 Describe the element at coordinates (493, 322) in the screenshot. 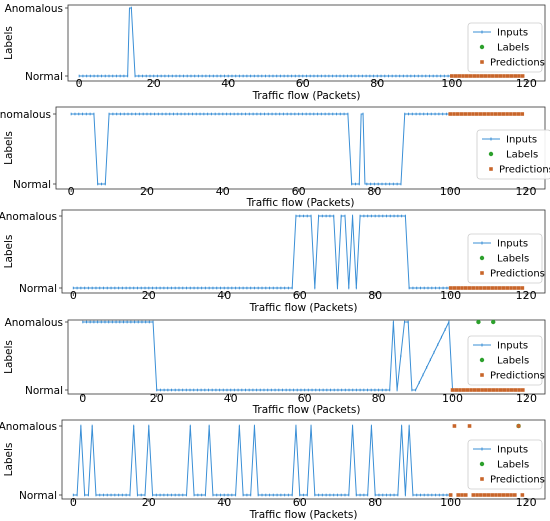

I see `labels-point` at that location.